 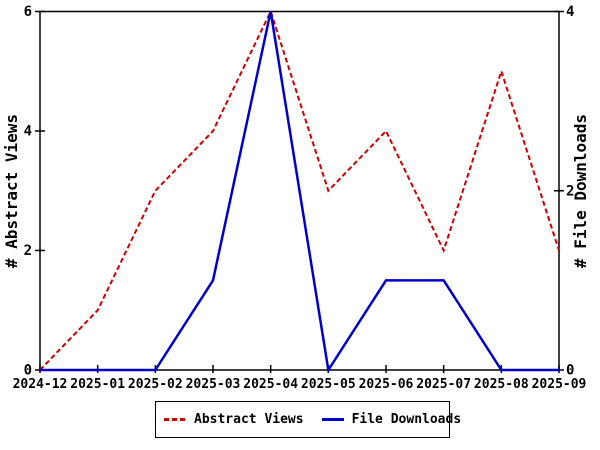 I want to click on left-axis-tick-label: 0, so click(x=28, y=371).